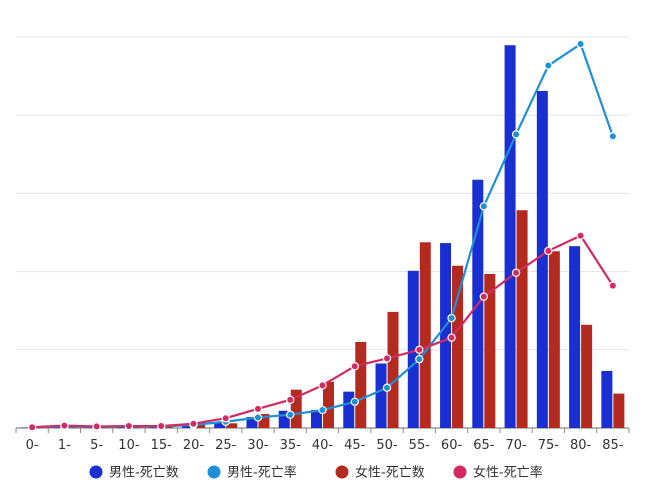  I want to click on x-tick-label: 20-, so click(194, 445).